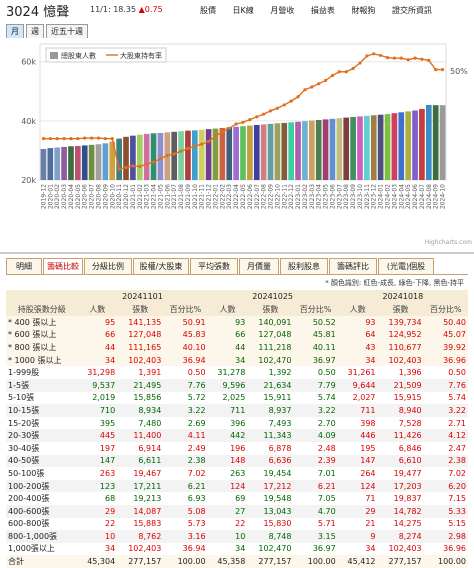 The image size is (474, 568). What do you see at coordinates (227, 347) in the screenshot?
I see `table-cell: 44` at bounding box center [227, 347].